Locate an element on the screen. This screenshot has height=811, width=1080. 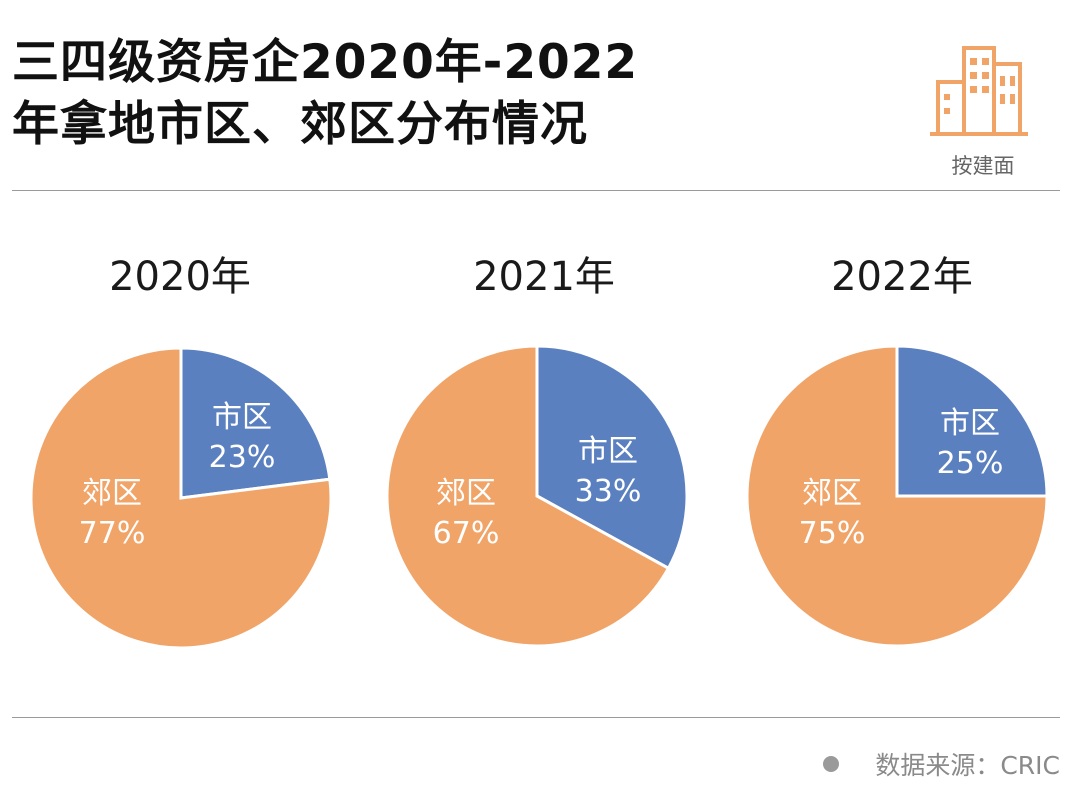
pie-slice-2020-suburb is located at coordinates (181, 498).